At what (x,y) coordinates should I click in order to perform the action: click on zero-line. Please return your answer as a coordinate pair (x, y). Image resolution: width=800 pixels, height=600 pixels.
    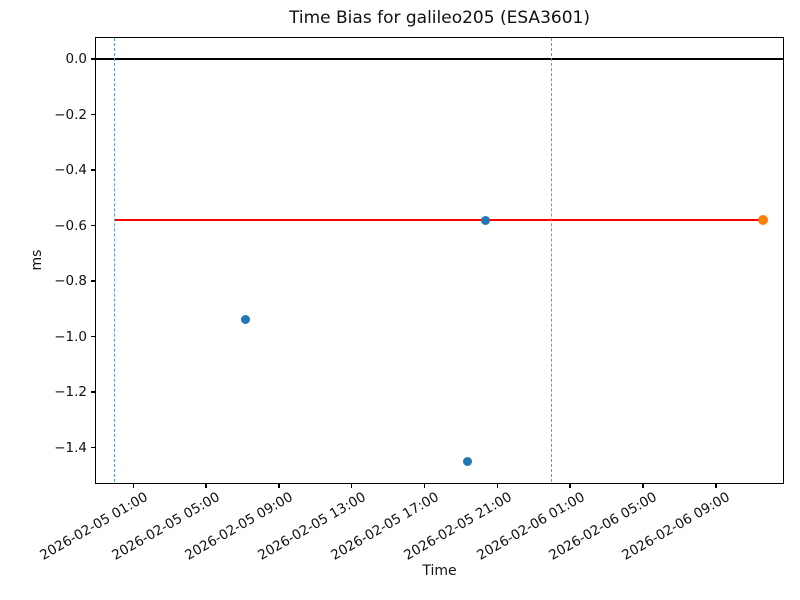
    Looking at the image, I should click on (439, 59).